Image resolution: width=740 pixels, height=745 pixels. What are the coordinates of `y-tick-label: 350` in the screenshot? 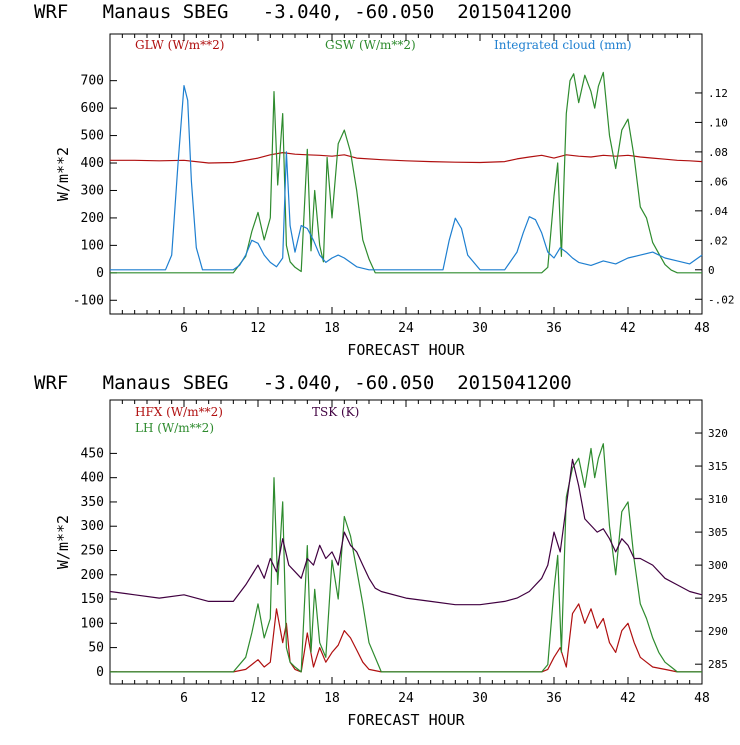 It's located at (92, 502).